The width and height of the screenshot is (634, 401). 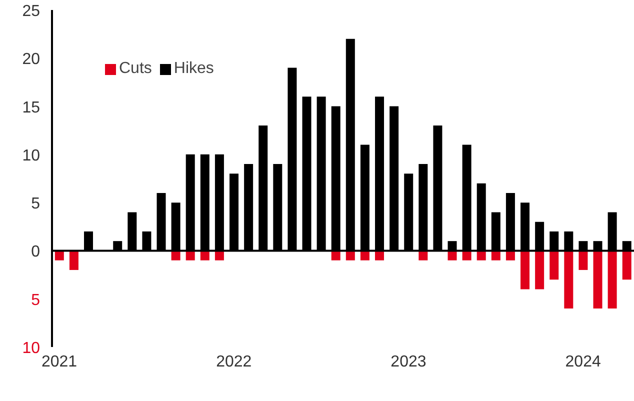 I want to click on x-tick-label: 2022, so click(x=234, y=361).